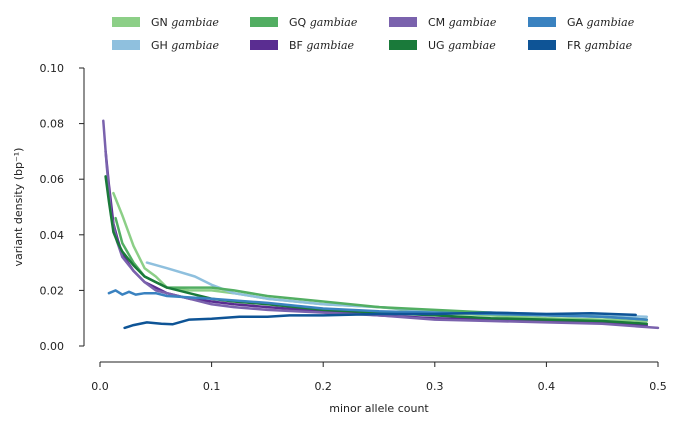 Image resolution: width=680 pixels, height=427 pixels. What do you see at coordinates (601, 22) in the screenshot?
I see `legend-label: GA gambiae` at bounding box center [601, 22].